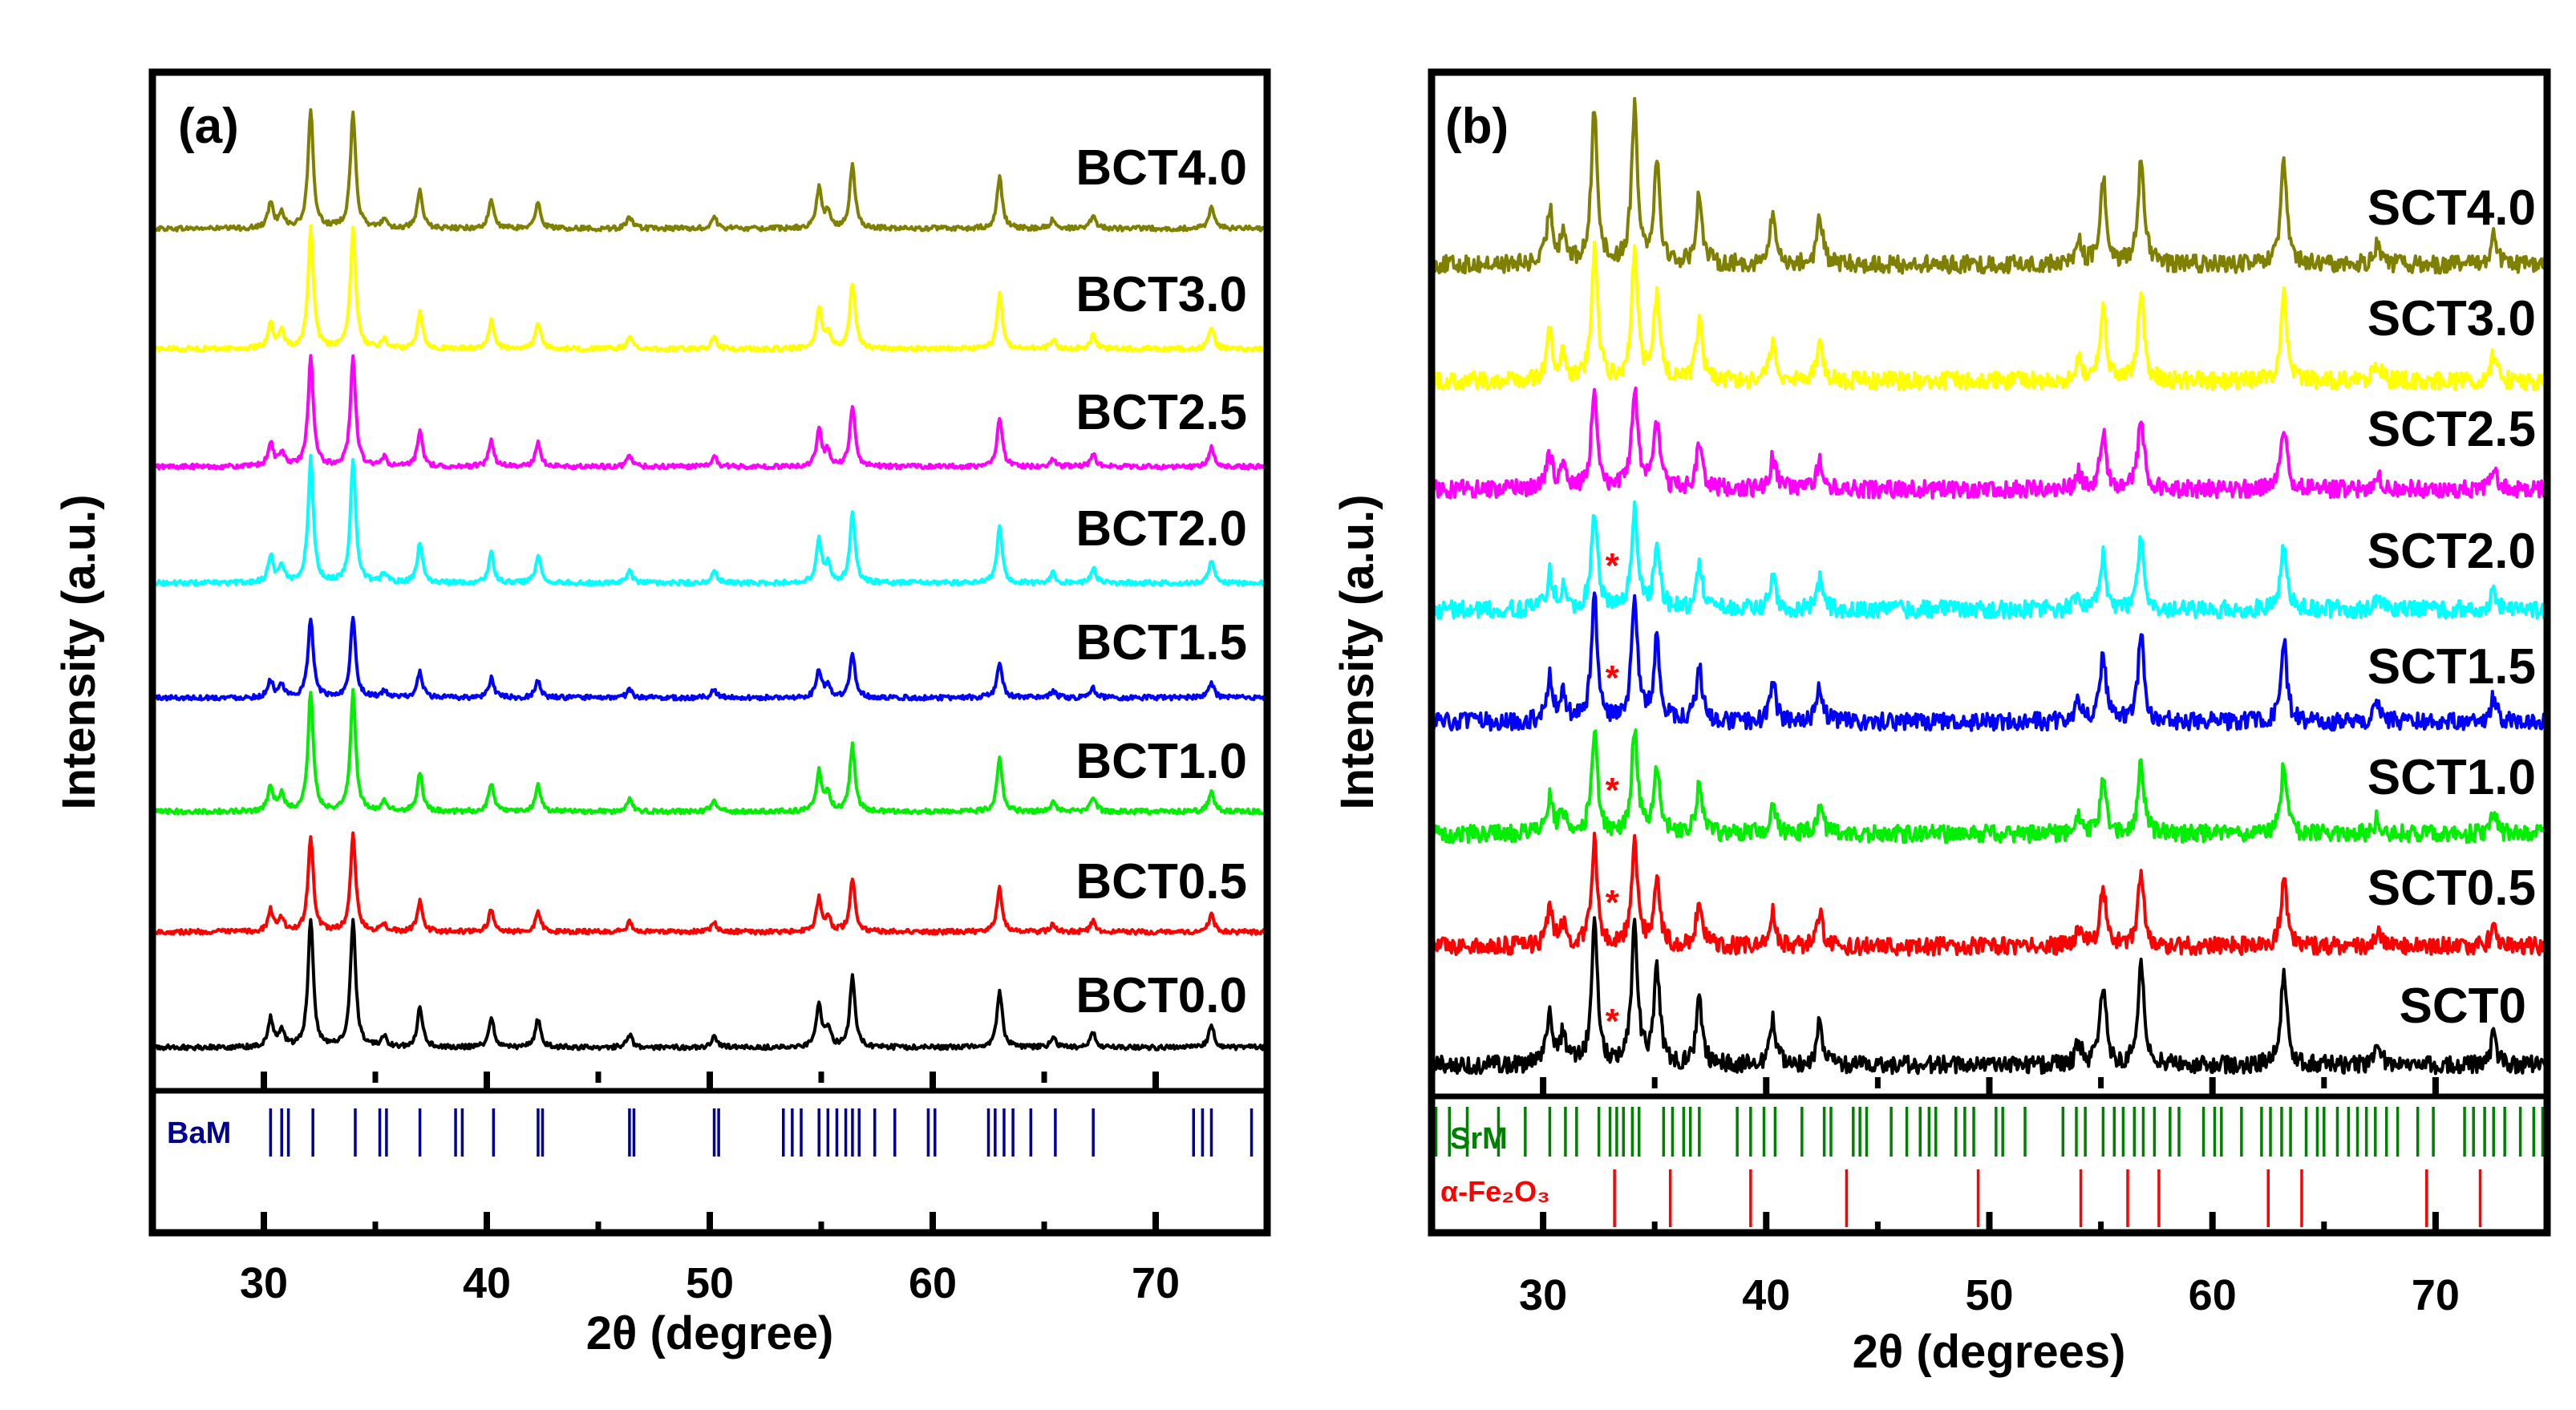 The width and height of the screenshot is (2576, 1410). Describe the element at coordinates (1161, 168) in the screenshot. I see `series-label: BCT4.0` at that location.